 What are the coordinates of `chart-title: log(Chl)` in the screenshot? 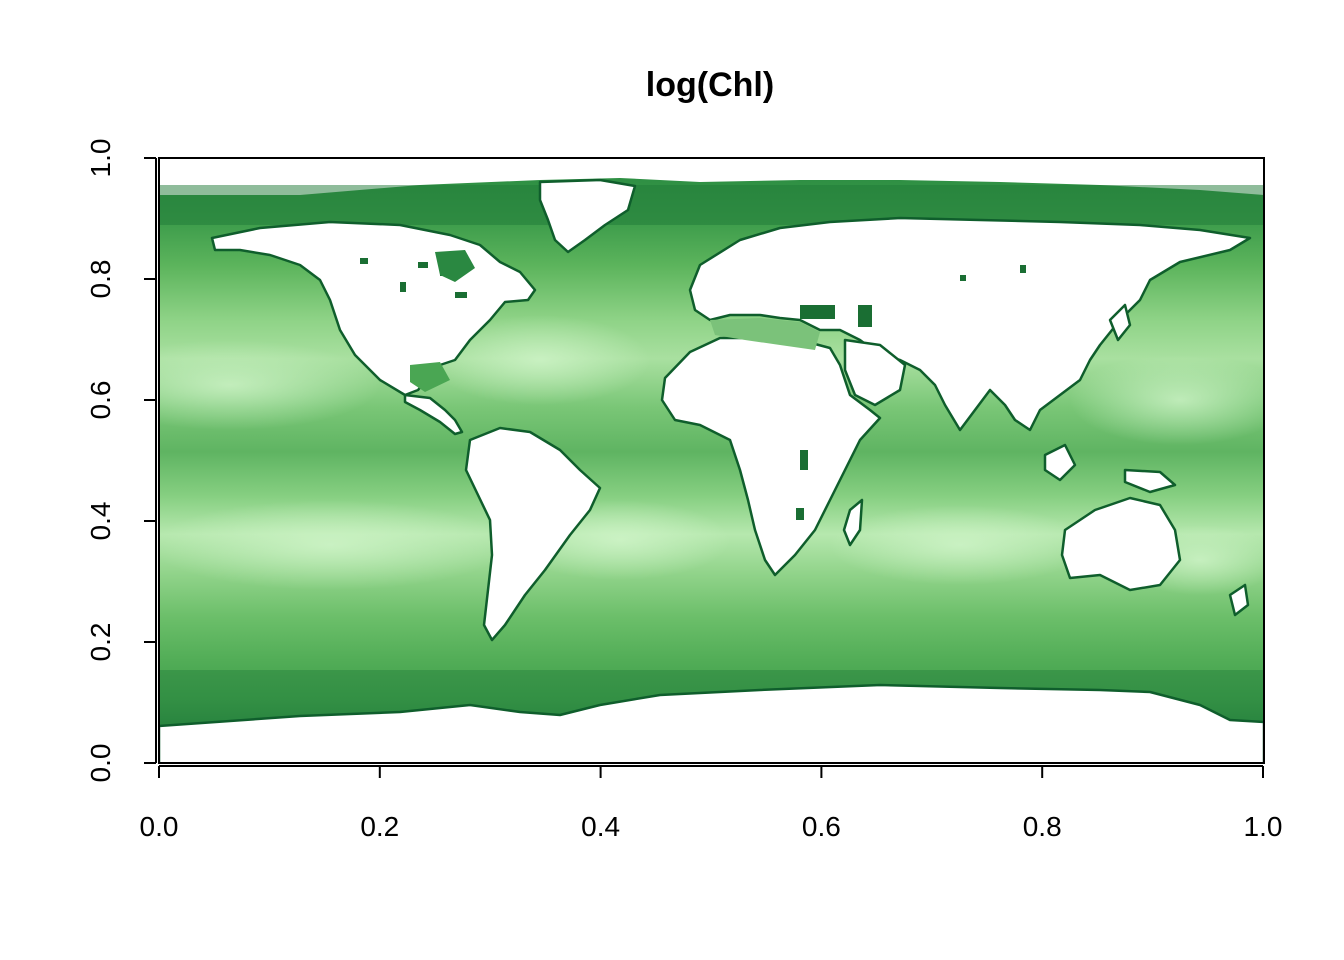 It's located at (710, 85).